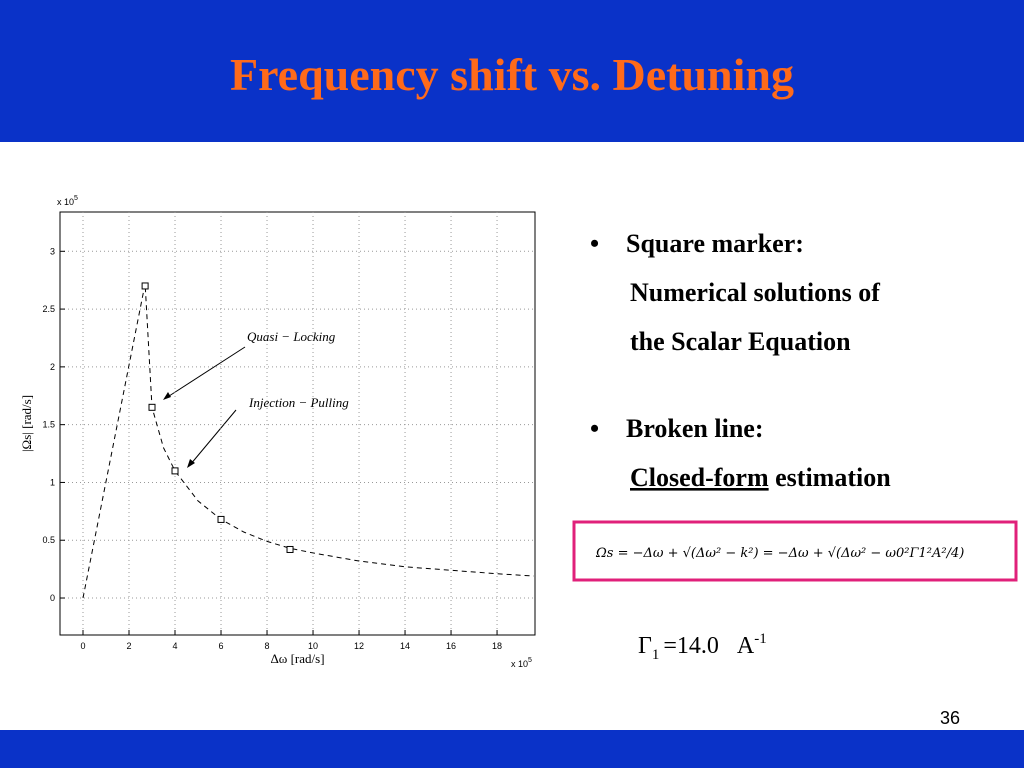  I want to click on gamma-subscript: 1, so click(656, 655).